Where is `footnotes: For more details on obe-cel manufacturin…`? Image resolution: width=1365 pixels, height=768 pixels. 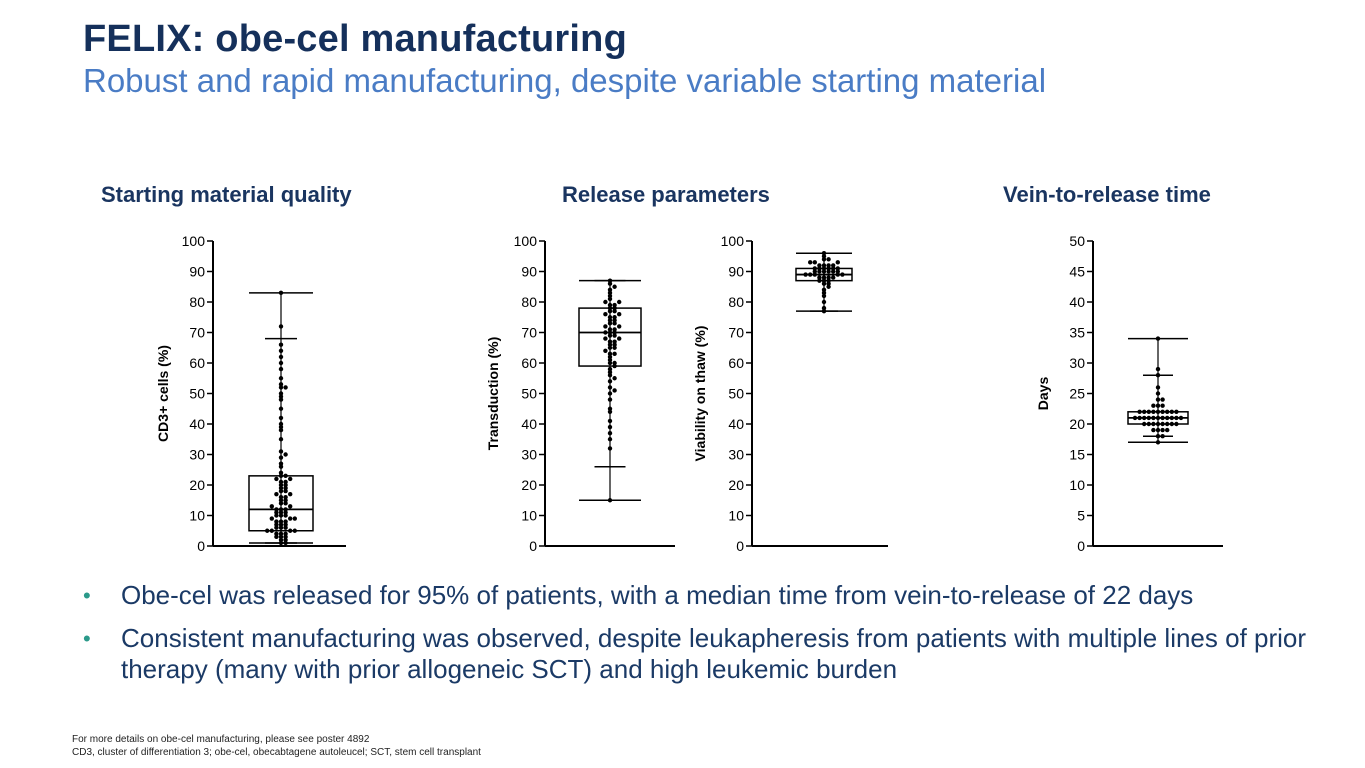
footnotes: For more details on obe-cel manufacturin… is located at coordinates (276, 746).